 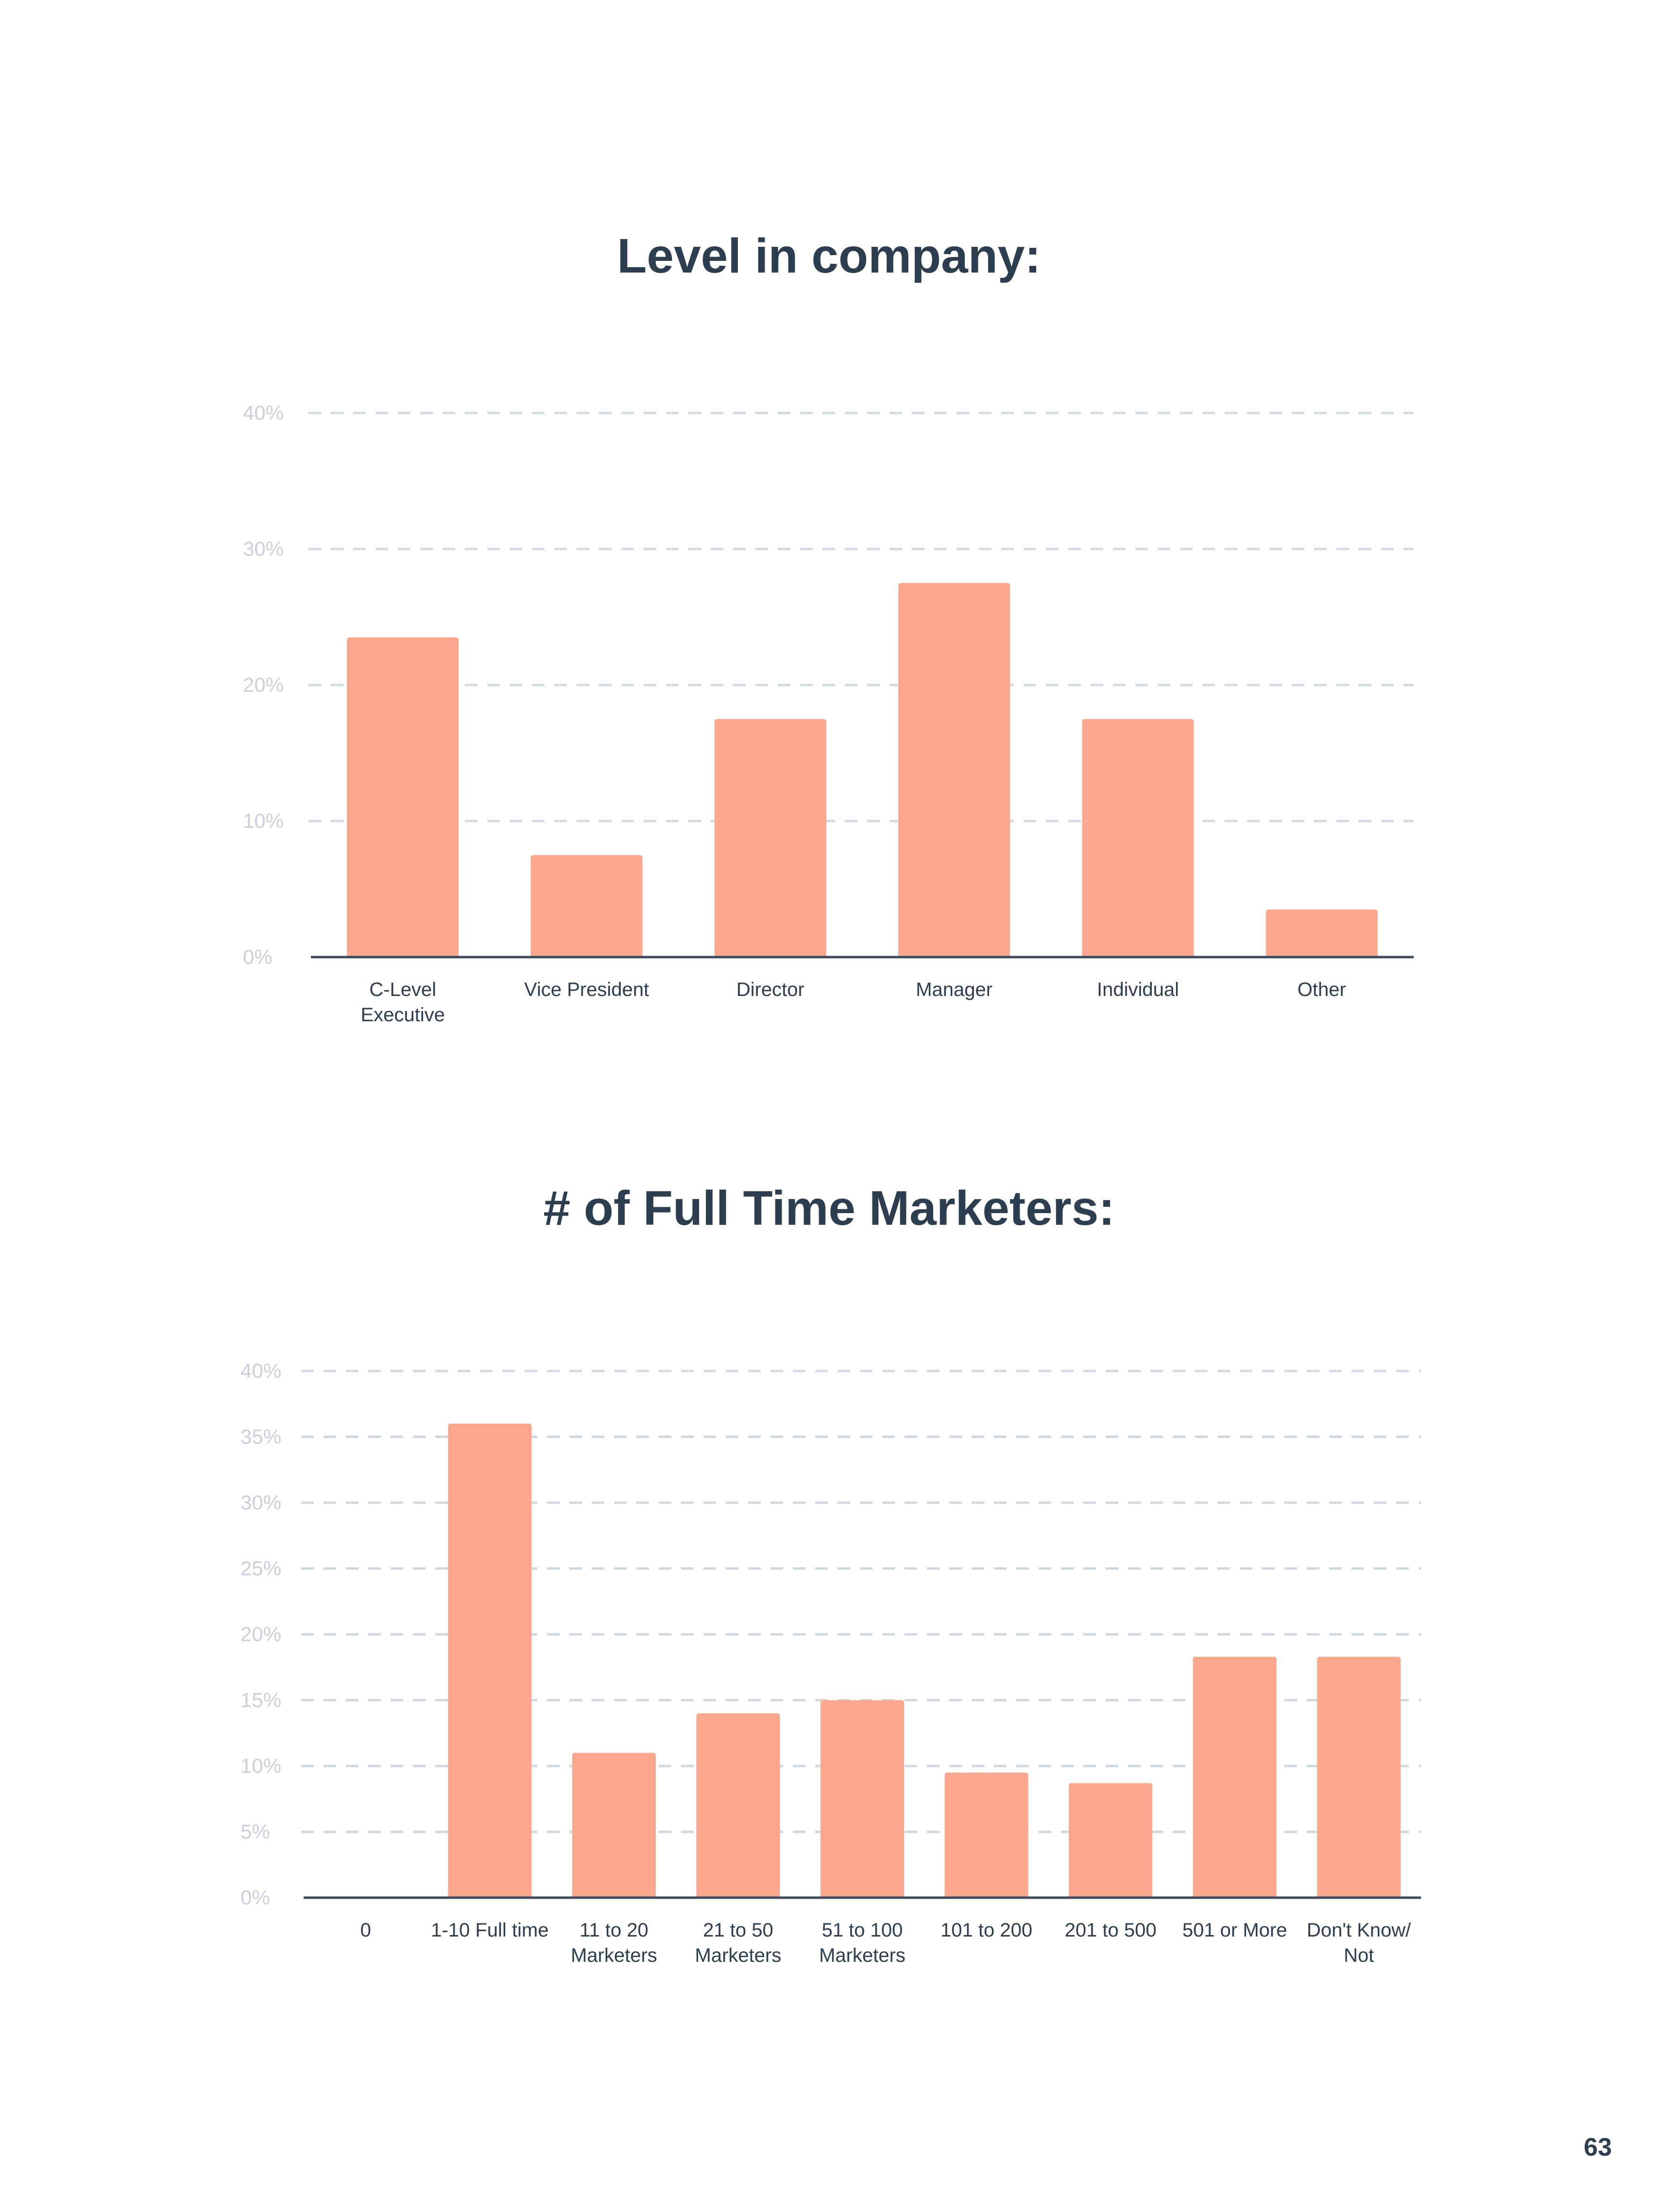 What do you see at coordinates (366, 1930) in the screenshot?
I see `x-tick-label: 0` at bounding box center [366, 1930].